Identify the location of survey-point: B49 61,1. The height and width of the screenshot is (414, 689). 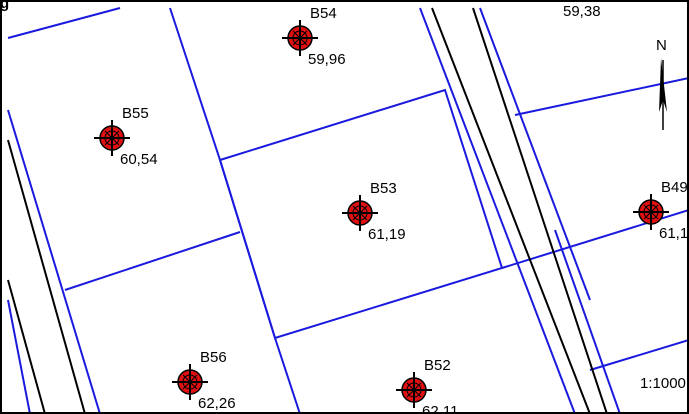
(660, 210).